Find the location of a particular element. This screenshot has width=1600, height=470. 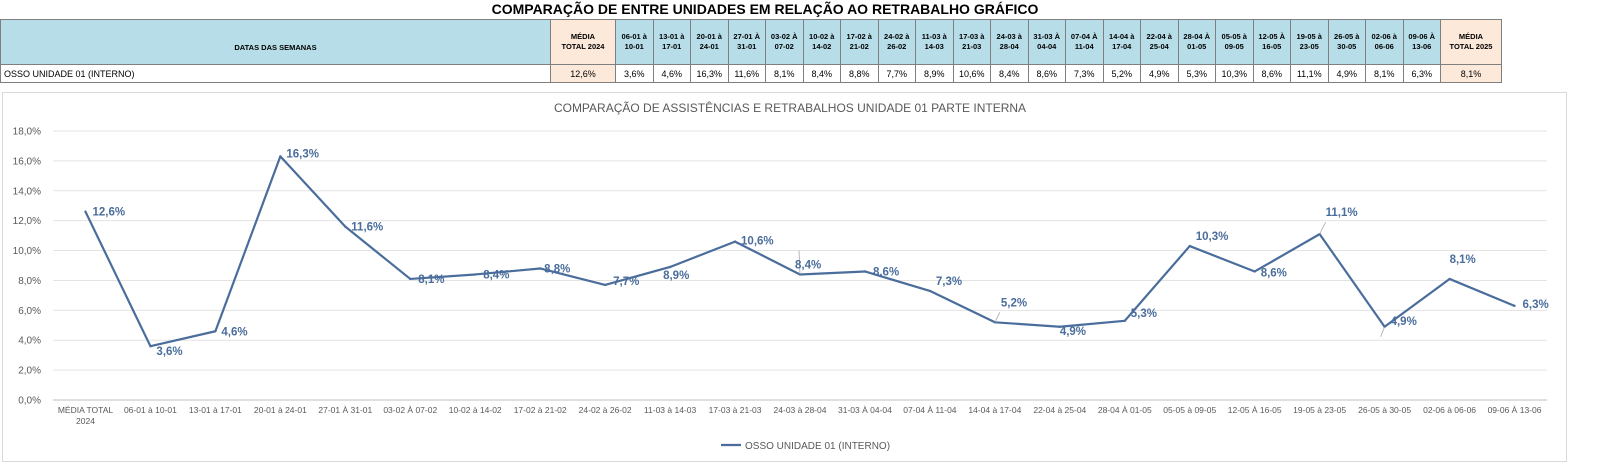

week-value-cell: 8,6% is located at coordinates (1046, 73).